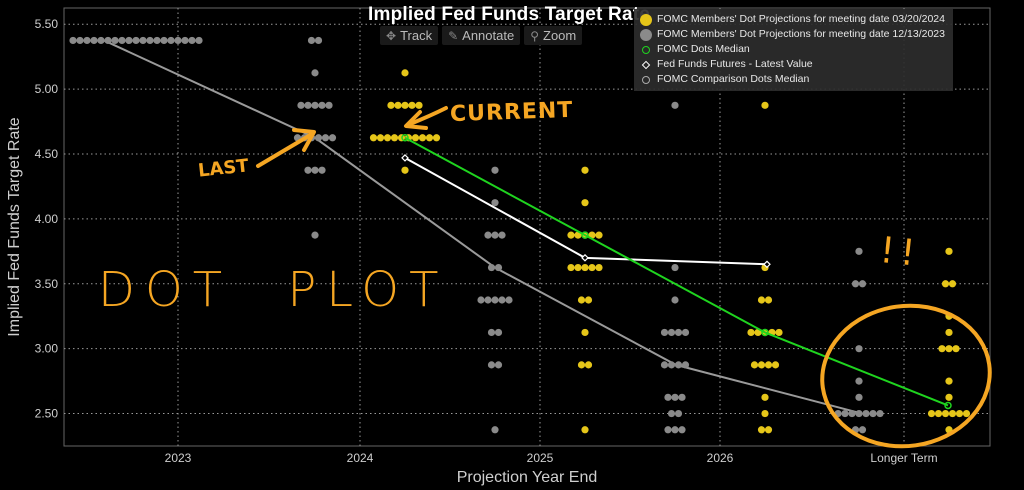 Image resolution: width=1024 pixels, height=490 pixels. I want to click on futures-point, so click(585, 257).